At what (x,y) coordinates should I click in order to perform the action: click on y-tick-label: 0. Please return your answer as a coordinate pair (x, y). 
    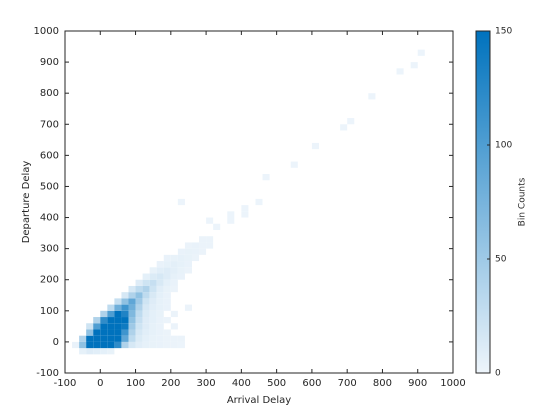
    Looking at the image, I should click on (56, 342).